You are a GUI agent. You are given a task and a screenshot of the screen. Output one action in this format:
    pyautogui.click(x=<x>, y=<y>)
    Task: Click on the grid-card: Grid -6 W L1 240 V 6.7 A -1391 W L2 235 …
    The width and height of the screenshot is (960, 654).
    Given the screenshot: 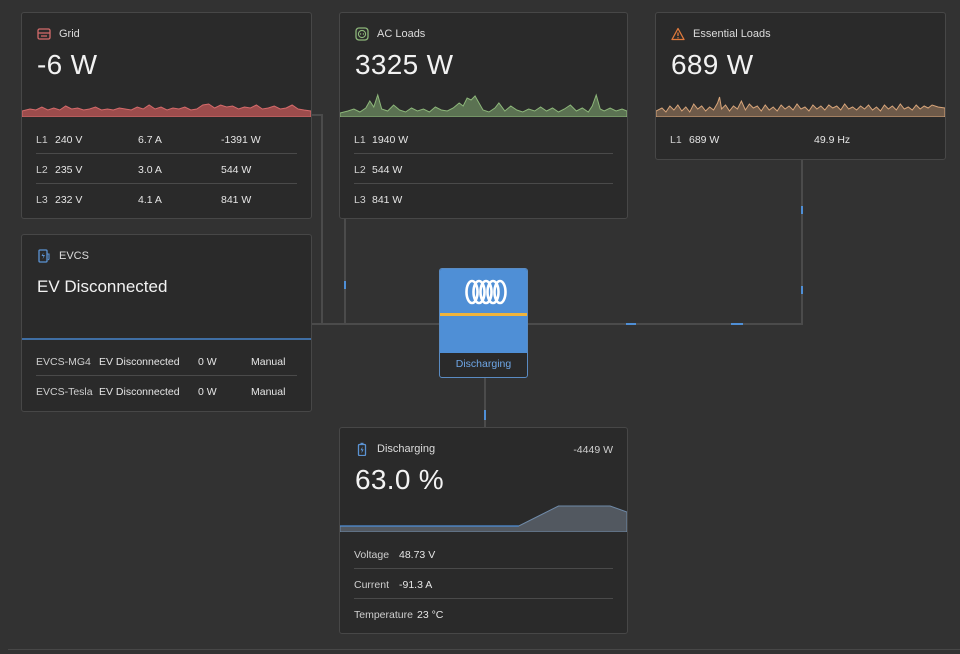 What is the action you would take?
    pyautogui.click(x=166, y=115)
    